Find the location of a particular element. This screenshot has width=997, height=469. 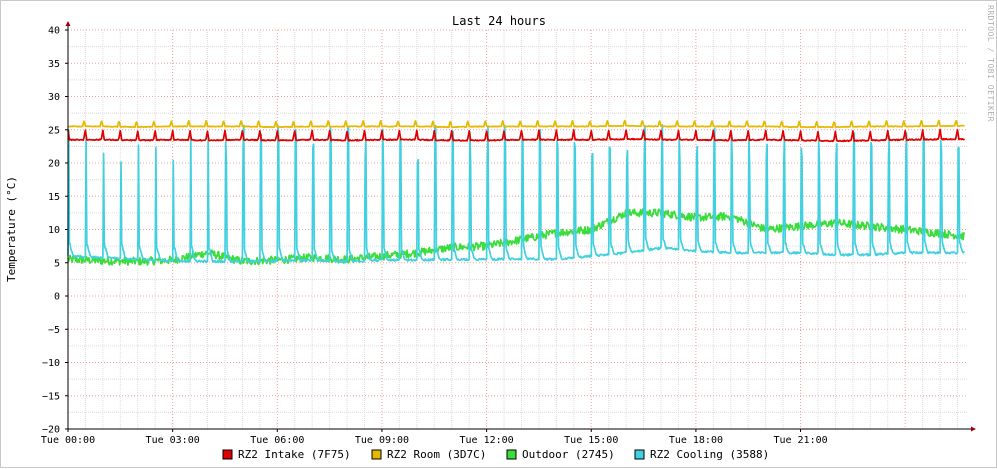

y-tick-labels: 40 35 30 25 20 15 10 5 0 −5 −10 −15 −20 is located at coordinates (55, 231).